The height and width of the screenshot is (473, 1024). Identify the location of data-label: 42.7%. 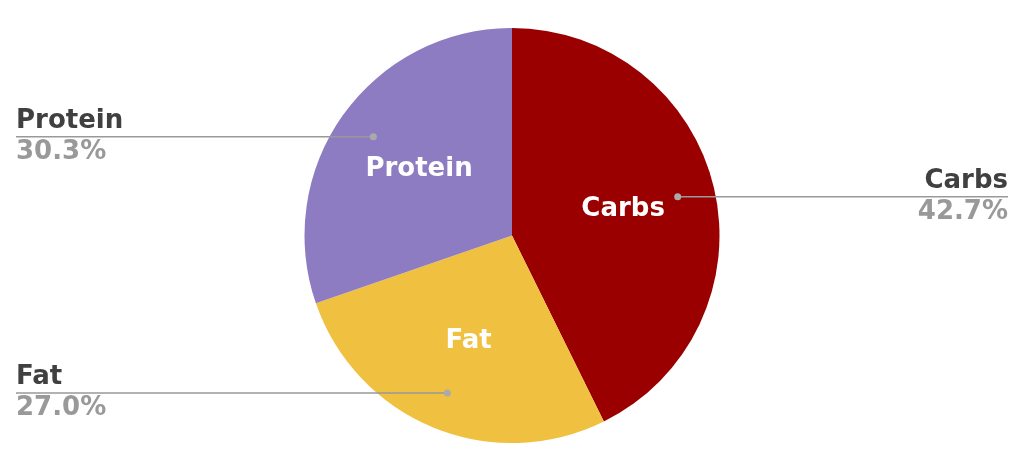
(962, 209).